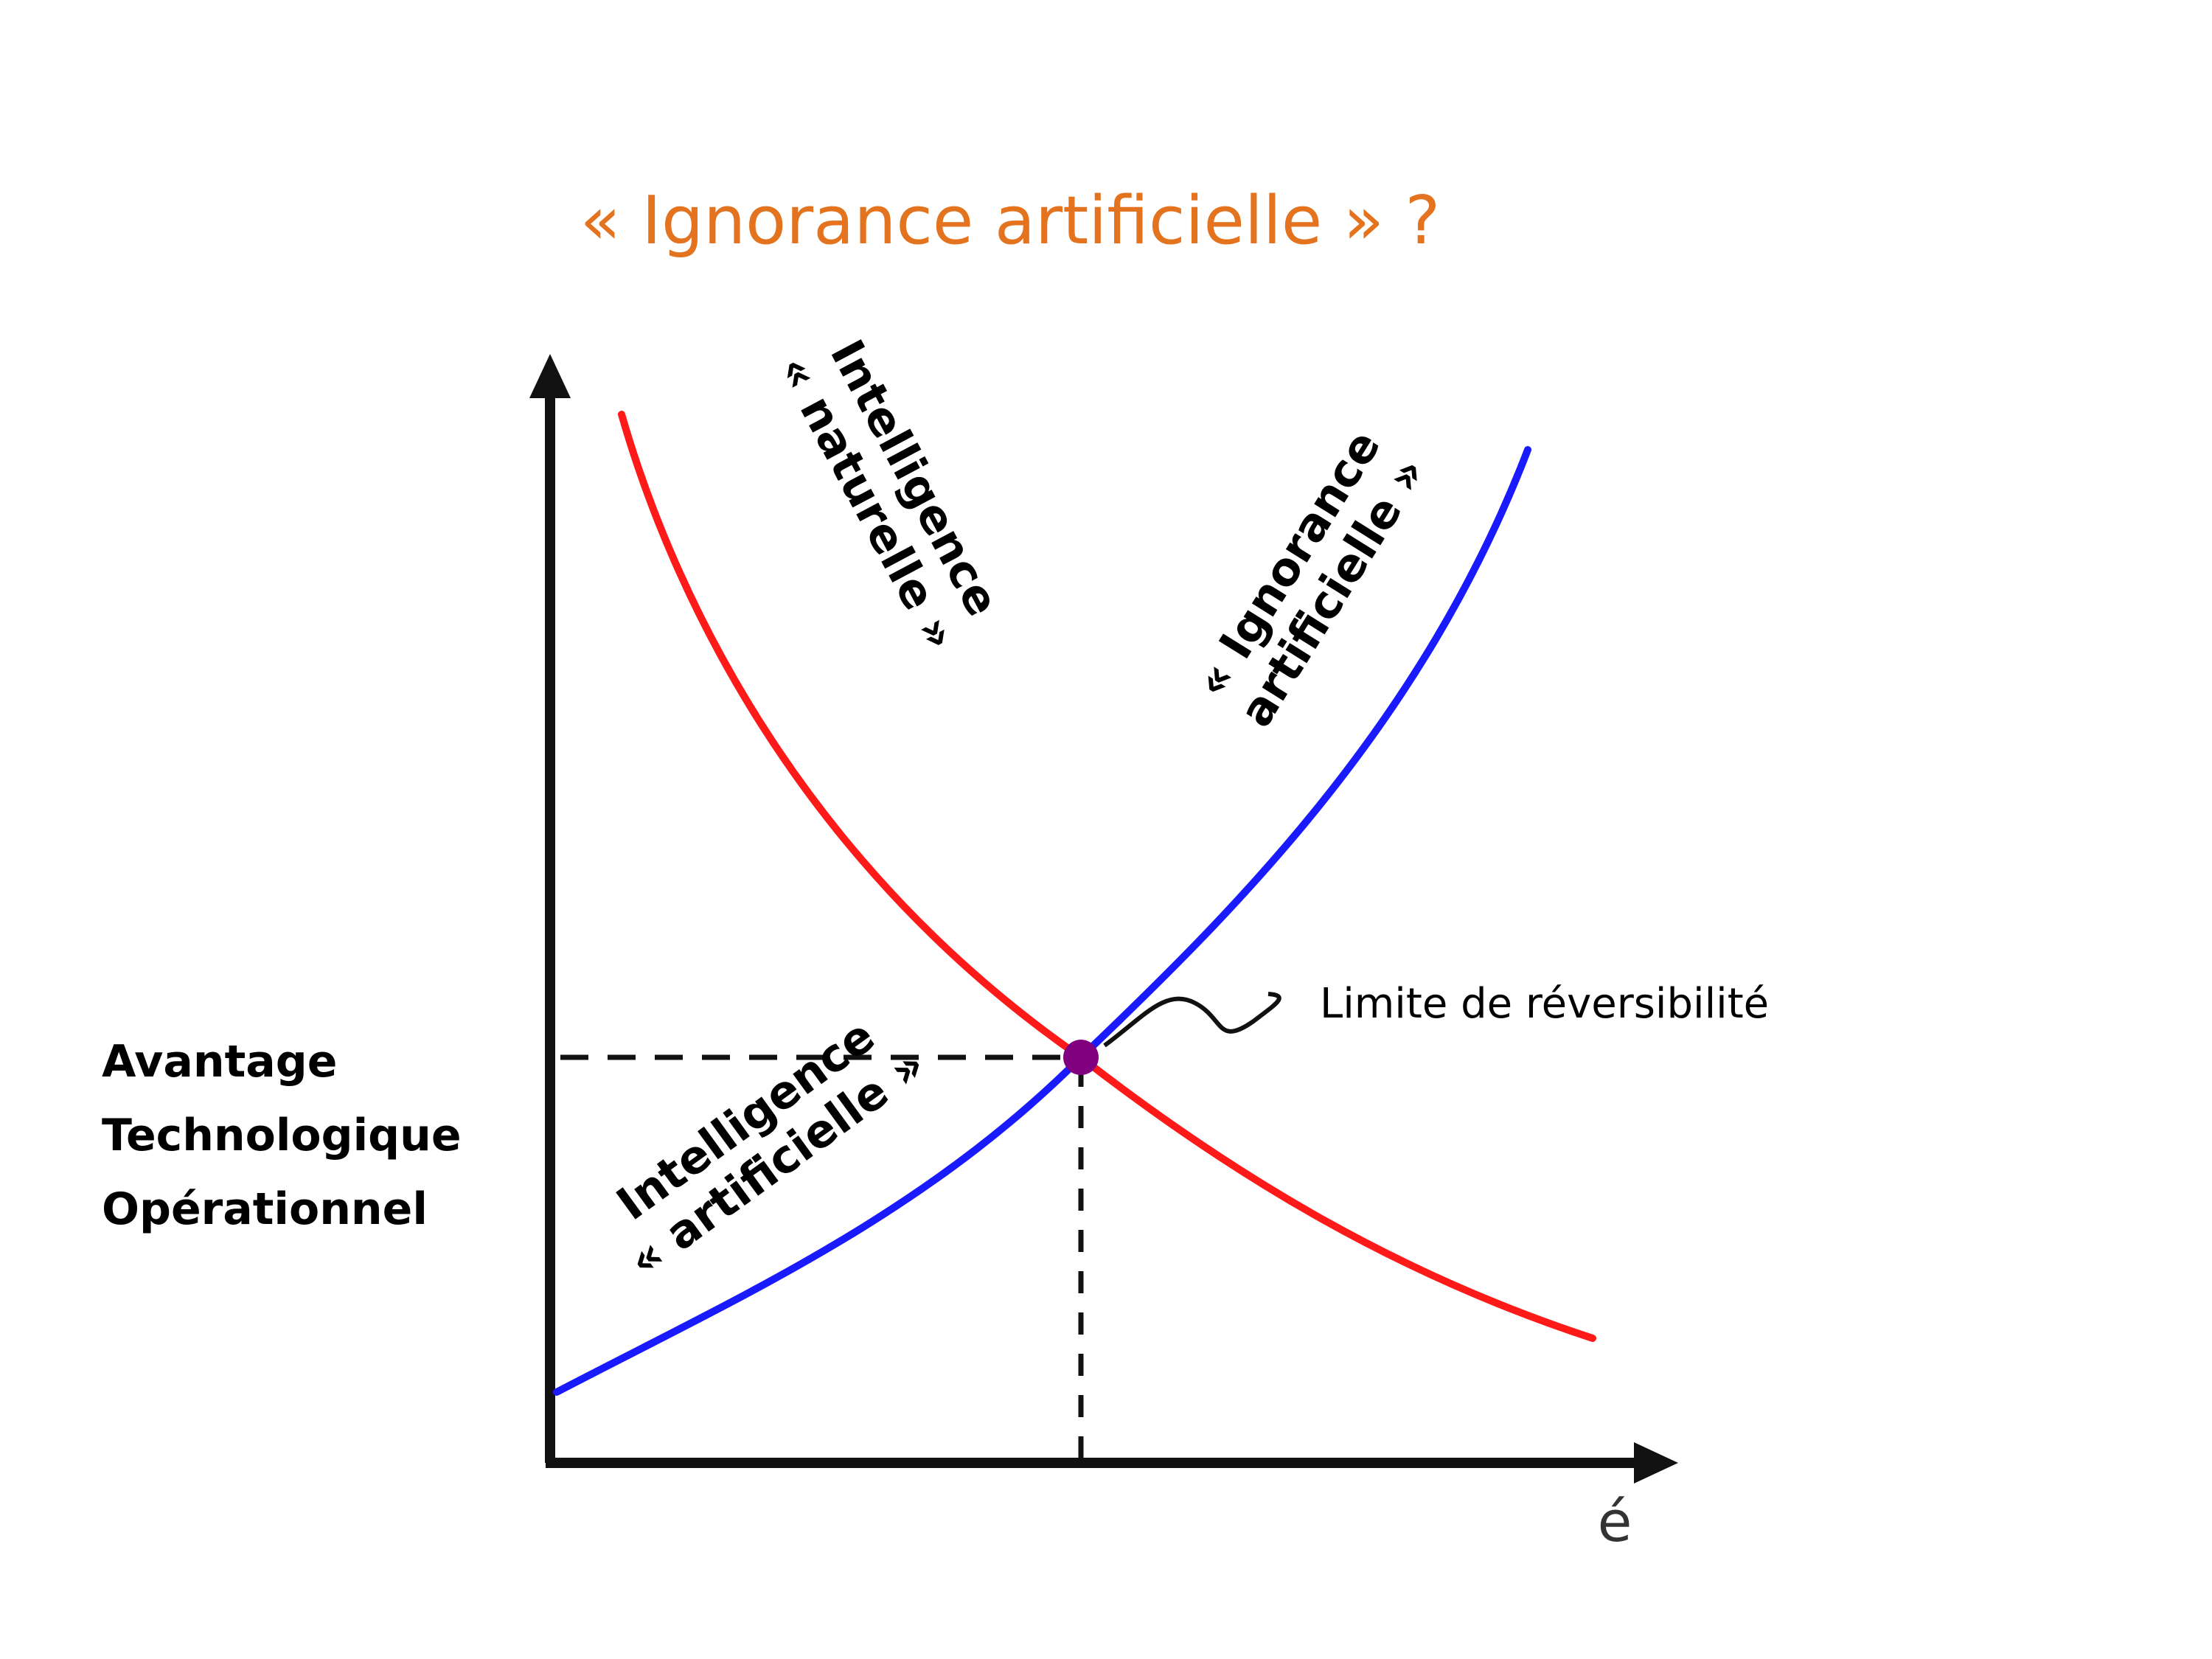 The height and width of the screenshot is (1659, 2212). I want to click on x-axis-label: é, so click(1615, 1521).